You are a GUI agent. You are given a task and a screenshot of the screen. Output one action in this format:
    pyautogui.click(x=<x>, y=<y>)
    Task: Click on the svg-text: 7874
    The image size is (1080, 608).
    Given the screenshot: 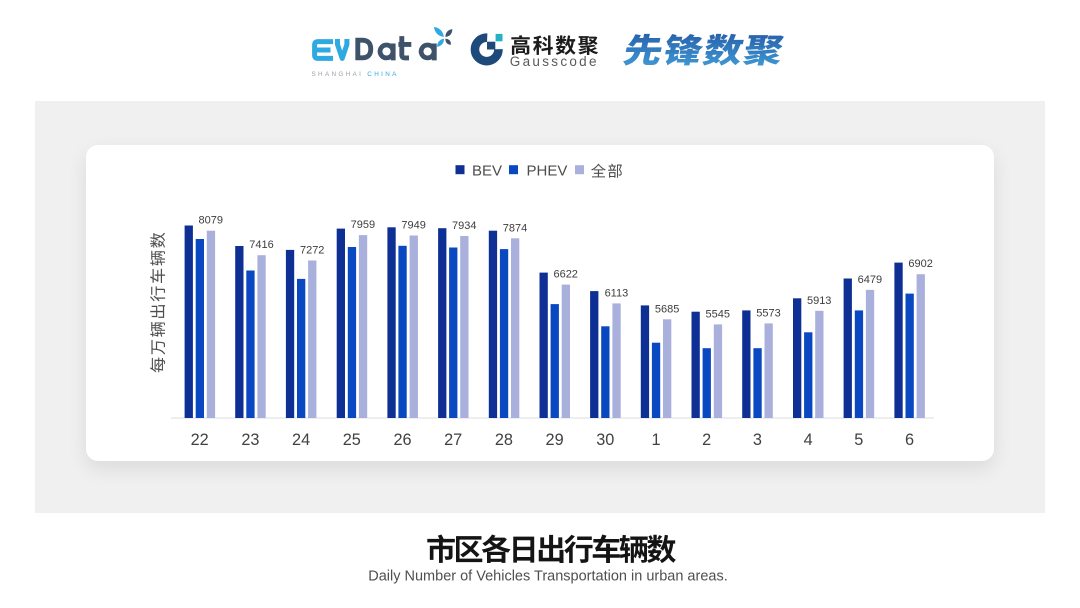 What is the action you would take?
    pyautogui.click(x=515, y=228)
    